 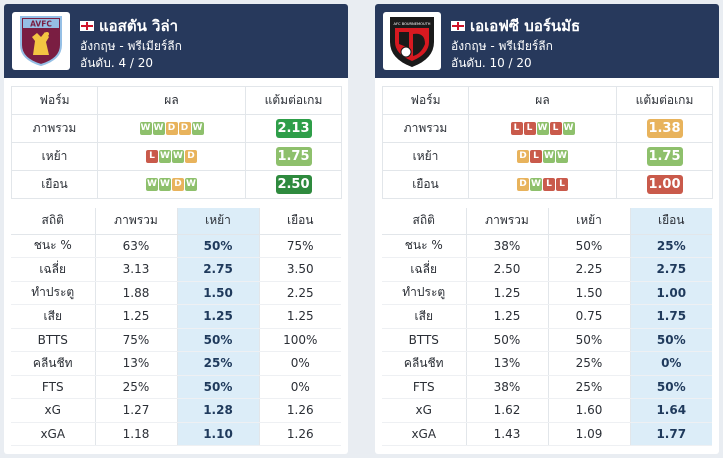 I want to click on stats-row: BTTS 50% 50% 50%, so click(x=547, y=340).